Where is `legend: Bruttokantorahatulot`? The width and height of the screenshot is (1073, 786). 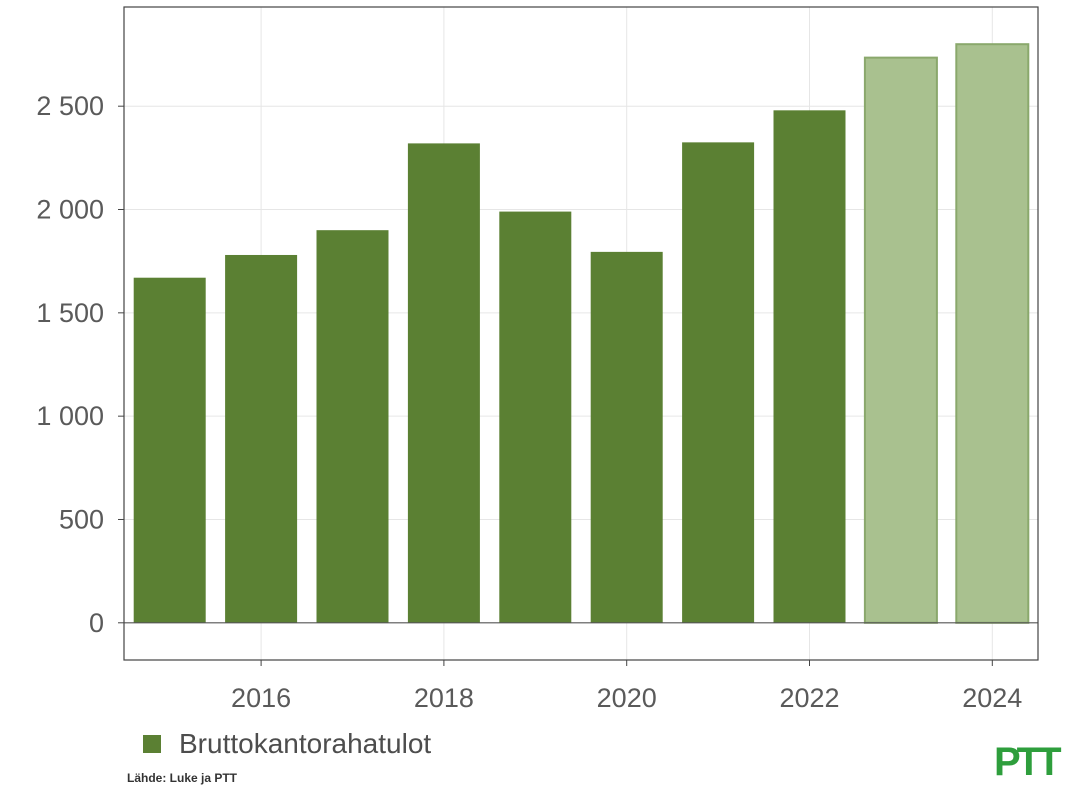 legend: Bruttokantorahatulot is located at coordinates (287, 744).